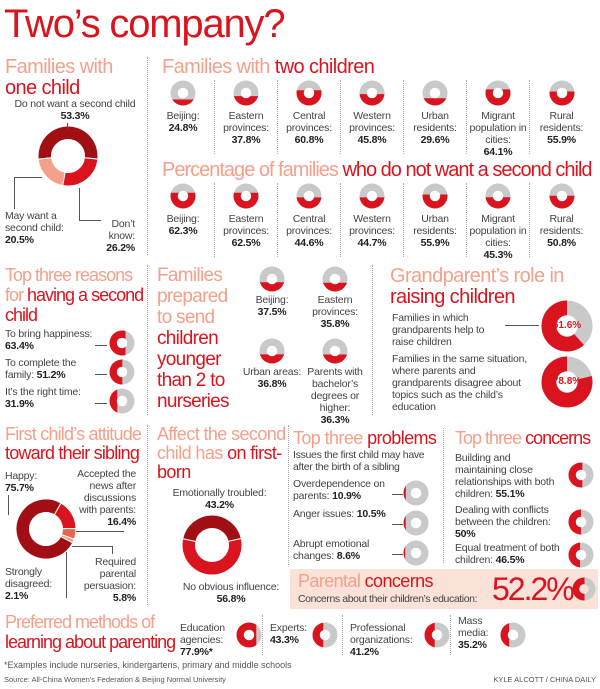 The height and width of the screenshot is (689, 600). I want to click on value: 46.5%, so click(510, 560).